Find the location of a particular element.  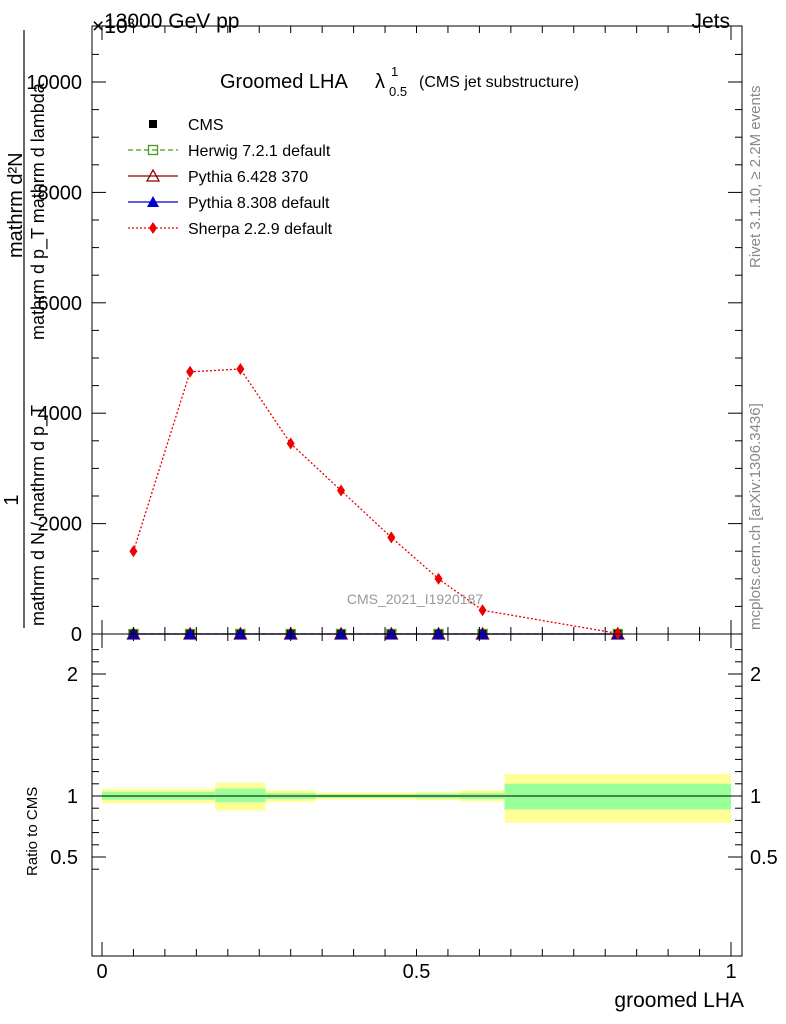

ratio-y-tick-label: 0.5 is located at coordinates (64, 858).